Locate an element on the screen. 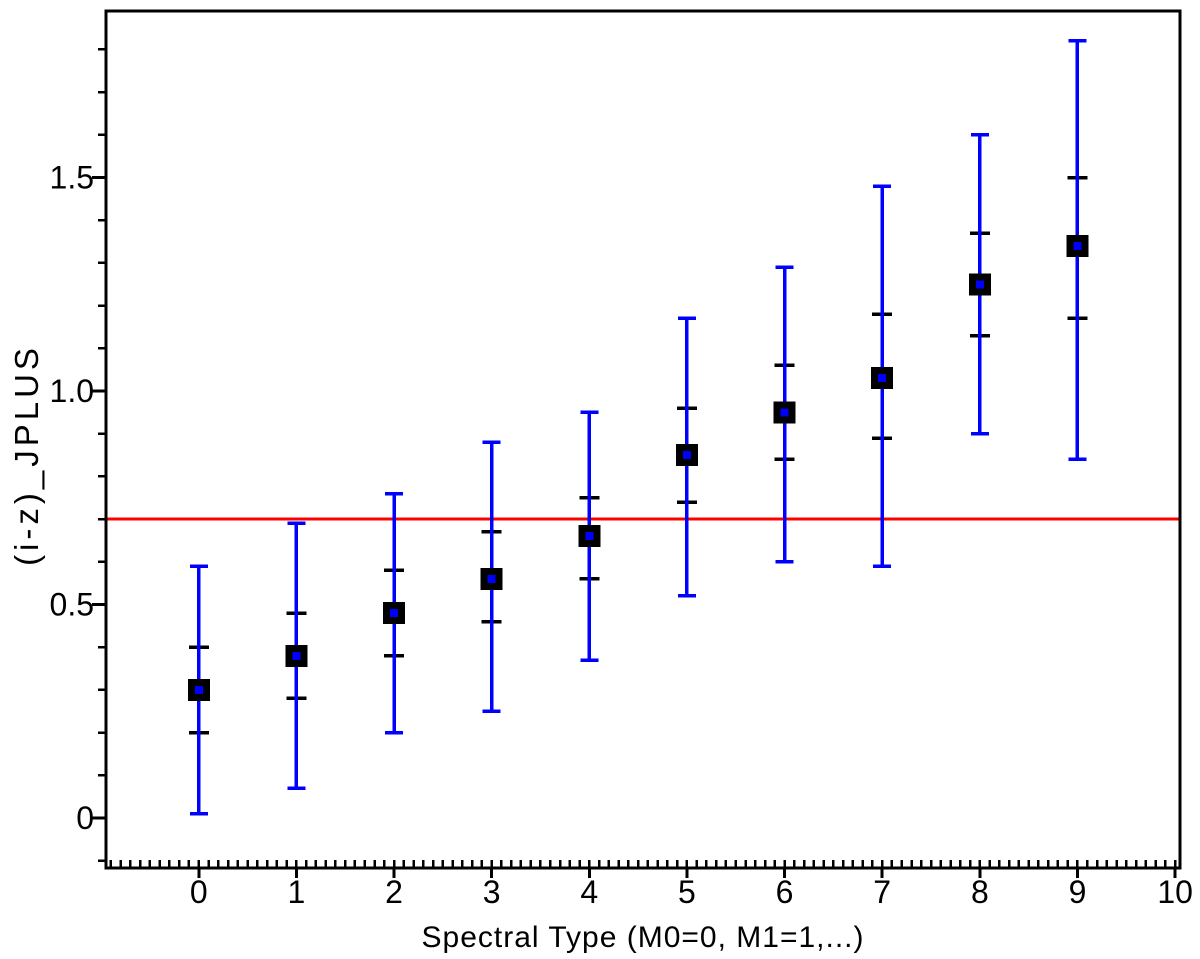  y-tick-label: 0.5 is located at coordinates (72, 605).